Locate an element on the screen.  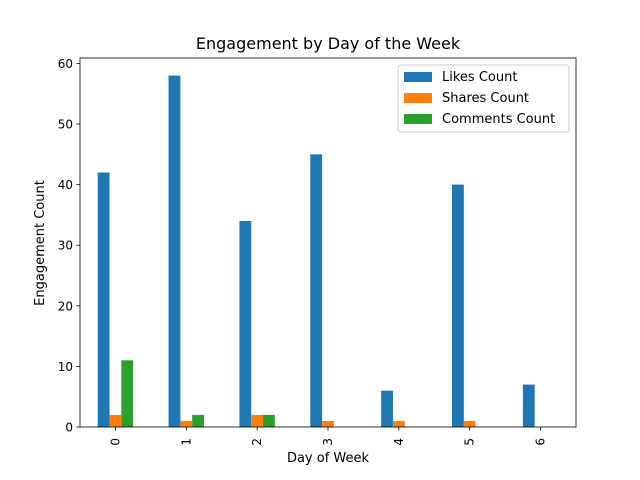
y-tick-label-10: 10 is located at coordinates (65, 367).